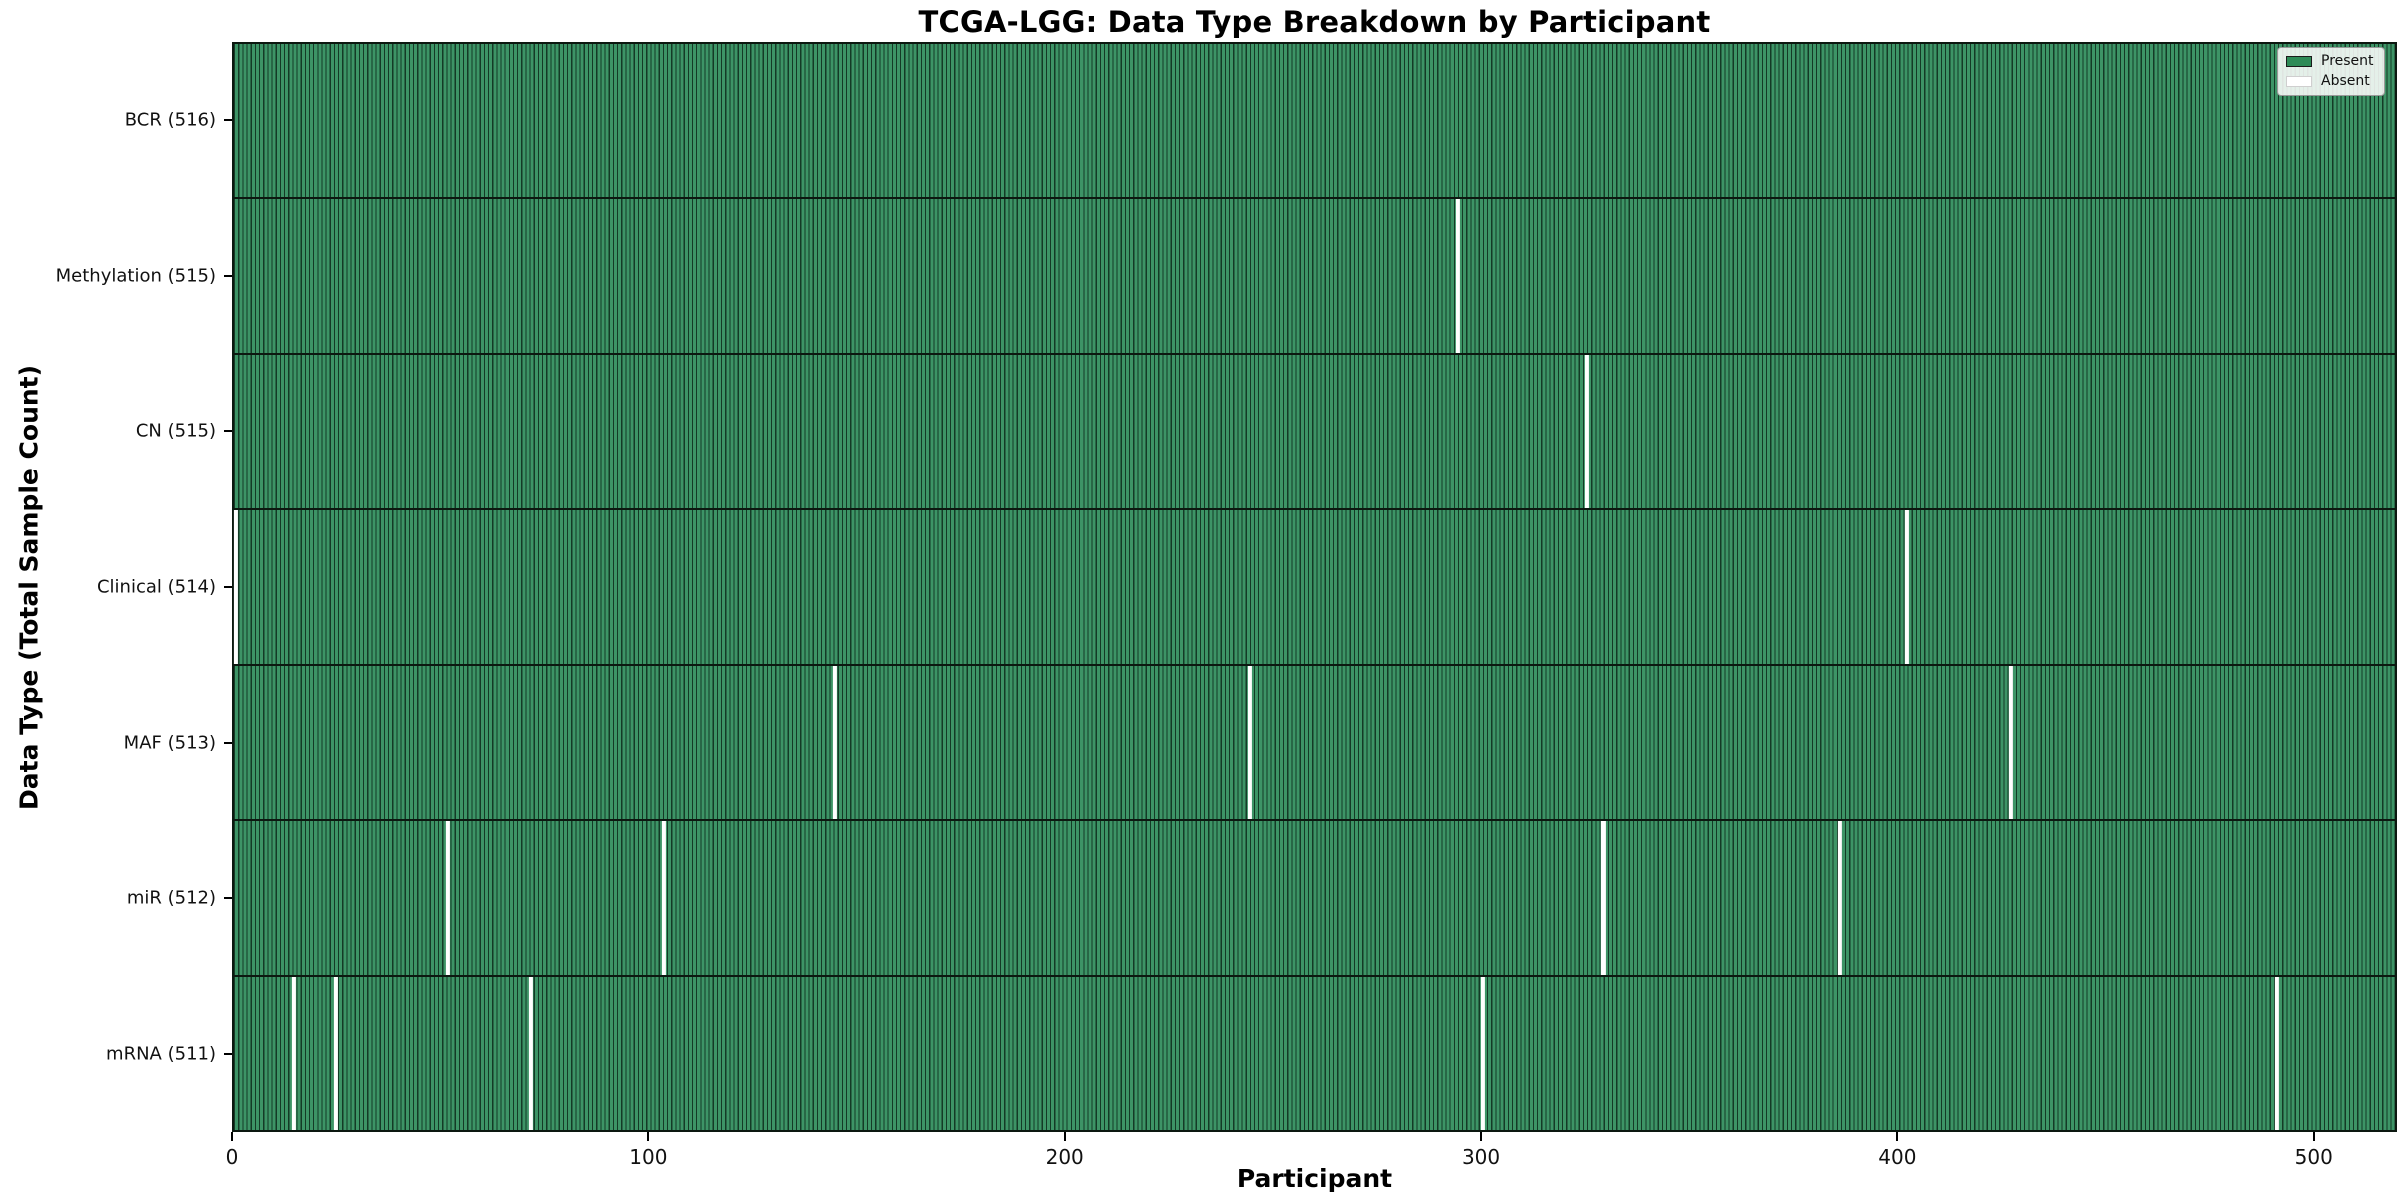 This screenshot has height=1200, width=2400. What do you see at coordinates (171, 898) in the screenshot?
I see `y-tick-label: miR (512)` at bounding box center [171, 898].